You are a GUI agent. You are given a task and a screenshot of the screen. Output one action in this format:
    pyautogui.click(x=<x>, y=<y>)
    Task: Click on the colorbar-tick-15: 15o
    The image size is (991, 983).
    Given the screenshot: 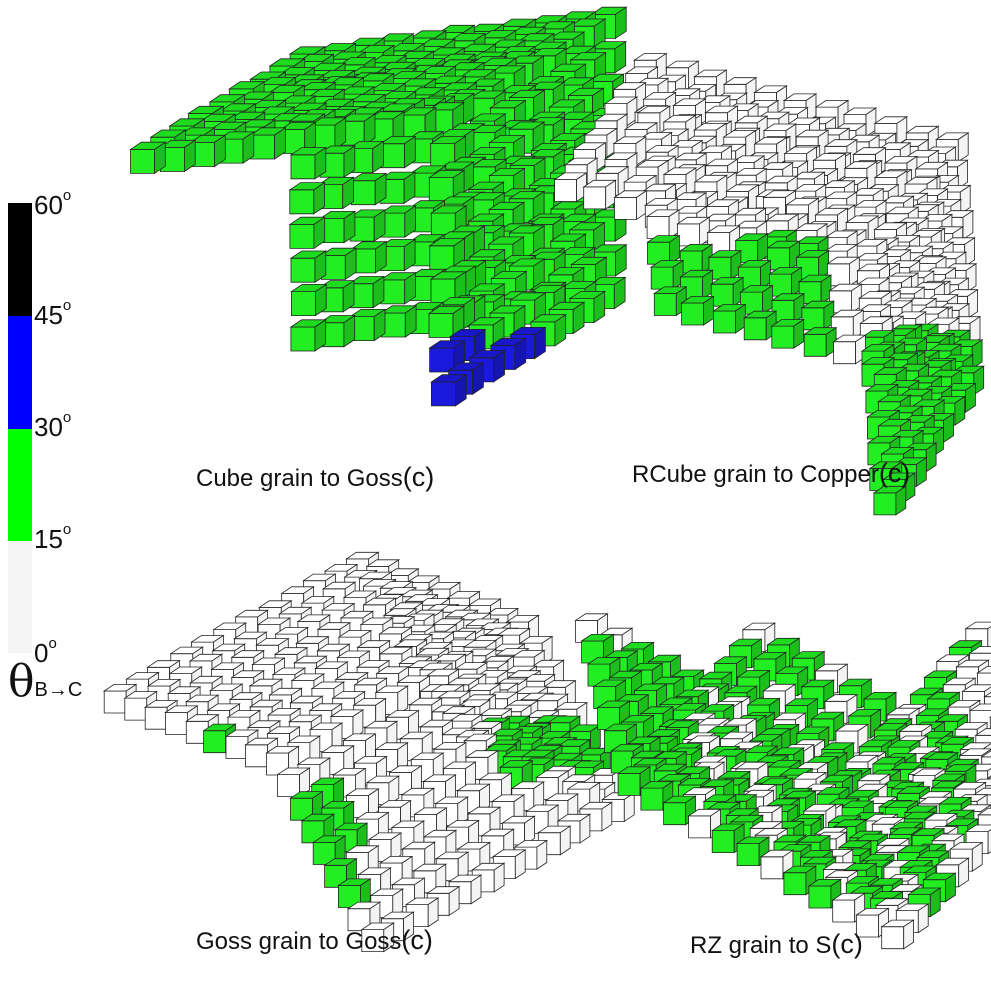 What is the action you would take?
    pyautogui.click(x=53, y=537)
    